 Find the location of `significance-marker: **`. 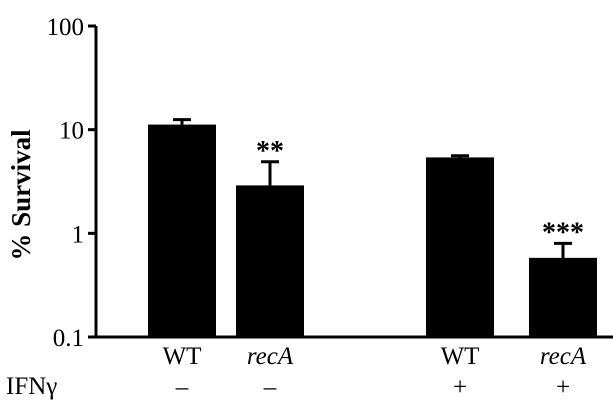

significance-marker: ** is located at coordinates (270, 151).